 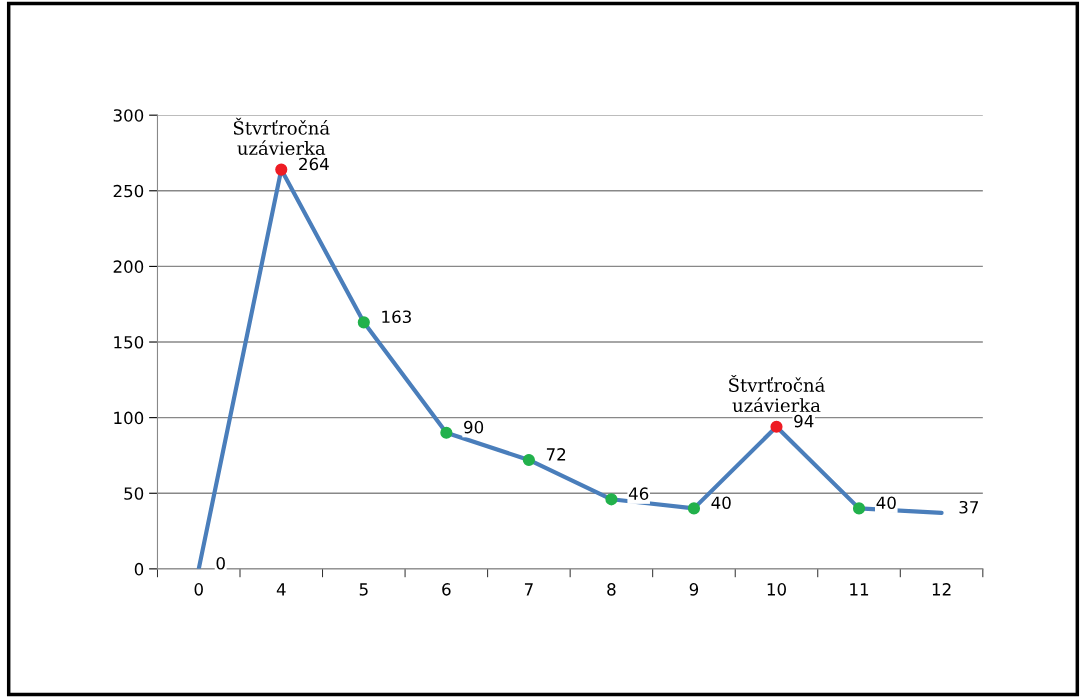 I want to click on y-tick-label: 100, so click(x=129, y=418).